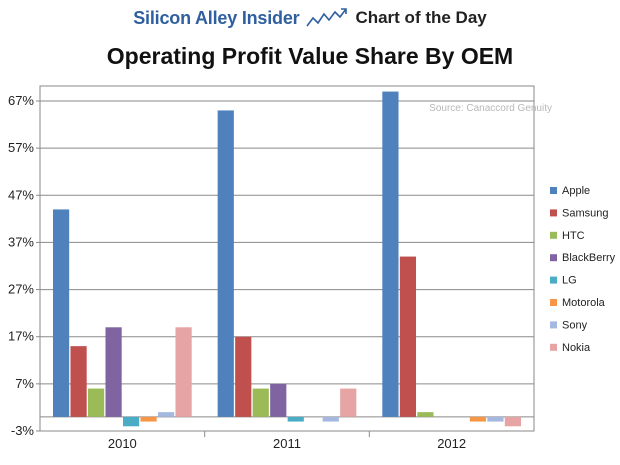  Describe the element at coordinates (21, 194) in the screenshot. I see `y-tick-label: 47%` at that location.